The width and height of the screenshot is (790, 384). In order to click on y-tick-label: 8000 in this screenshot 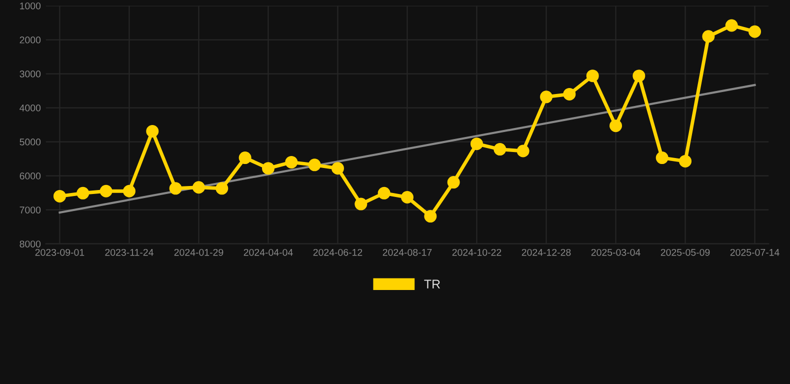, I will do `click(30, 244)`.